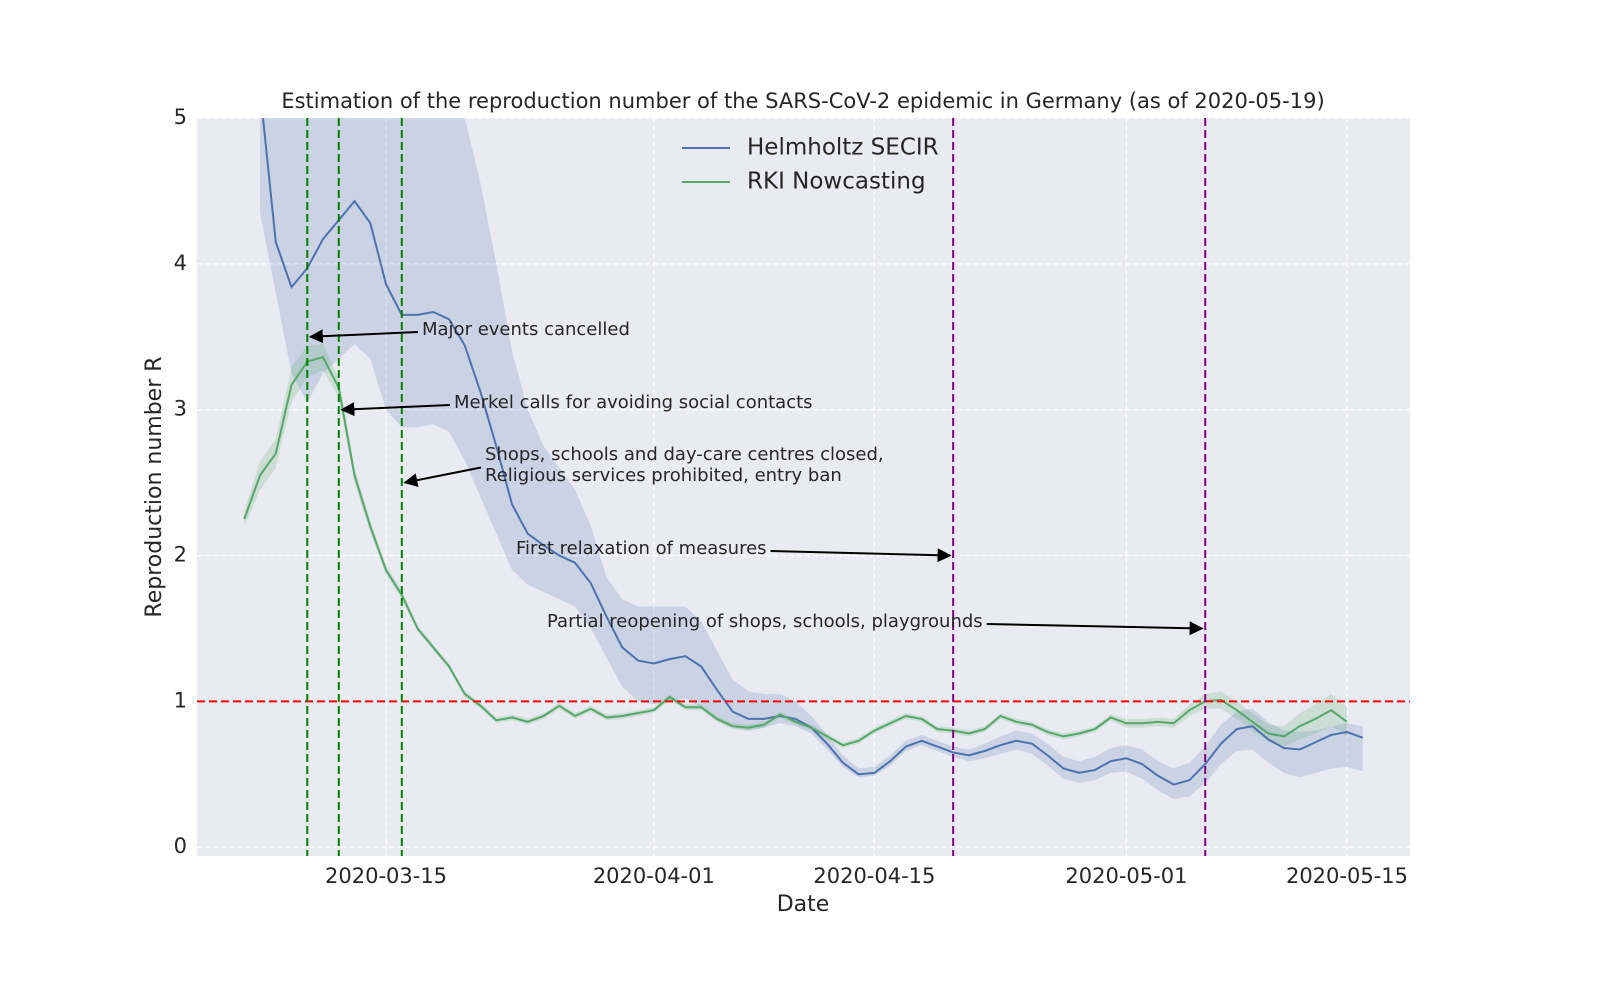  What do you see at coordinates (663, 475) in the screenshot?
I see `annotation-text: Religious services prohibited, entry ban` at bounding box center [663, 475].